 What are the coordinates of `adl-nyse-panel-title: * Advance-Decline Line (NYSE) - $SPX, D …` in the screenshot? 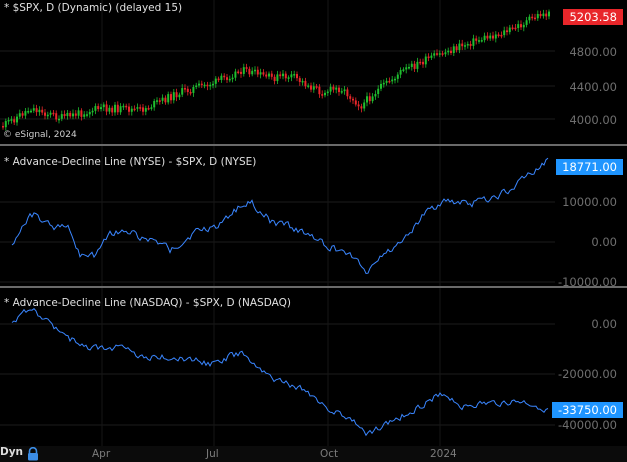 It's located at (130, 162).